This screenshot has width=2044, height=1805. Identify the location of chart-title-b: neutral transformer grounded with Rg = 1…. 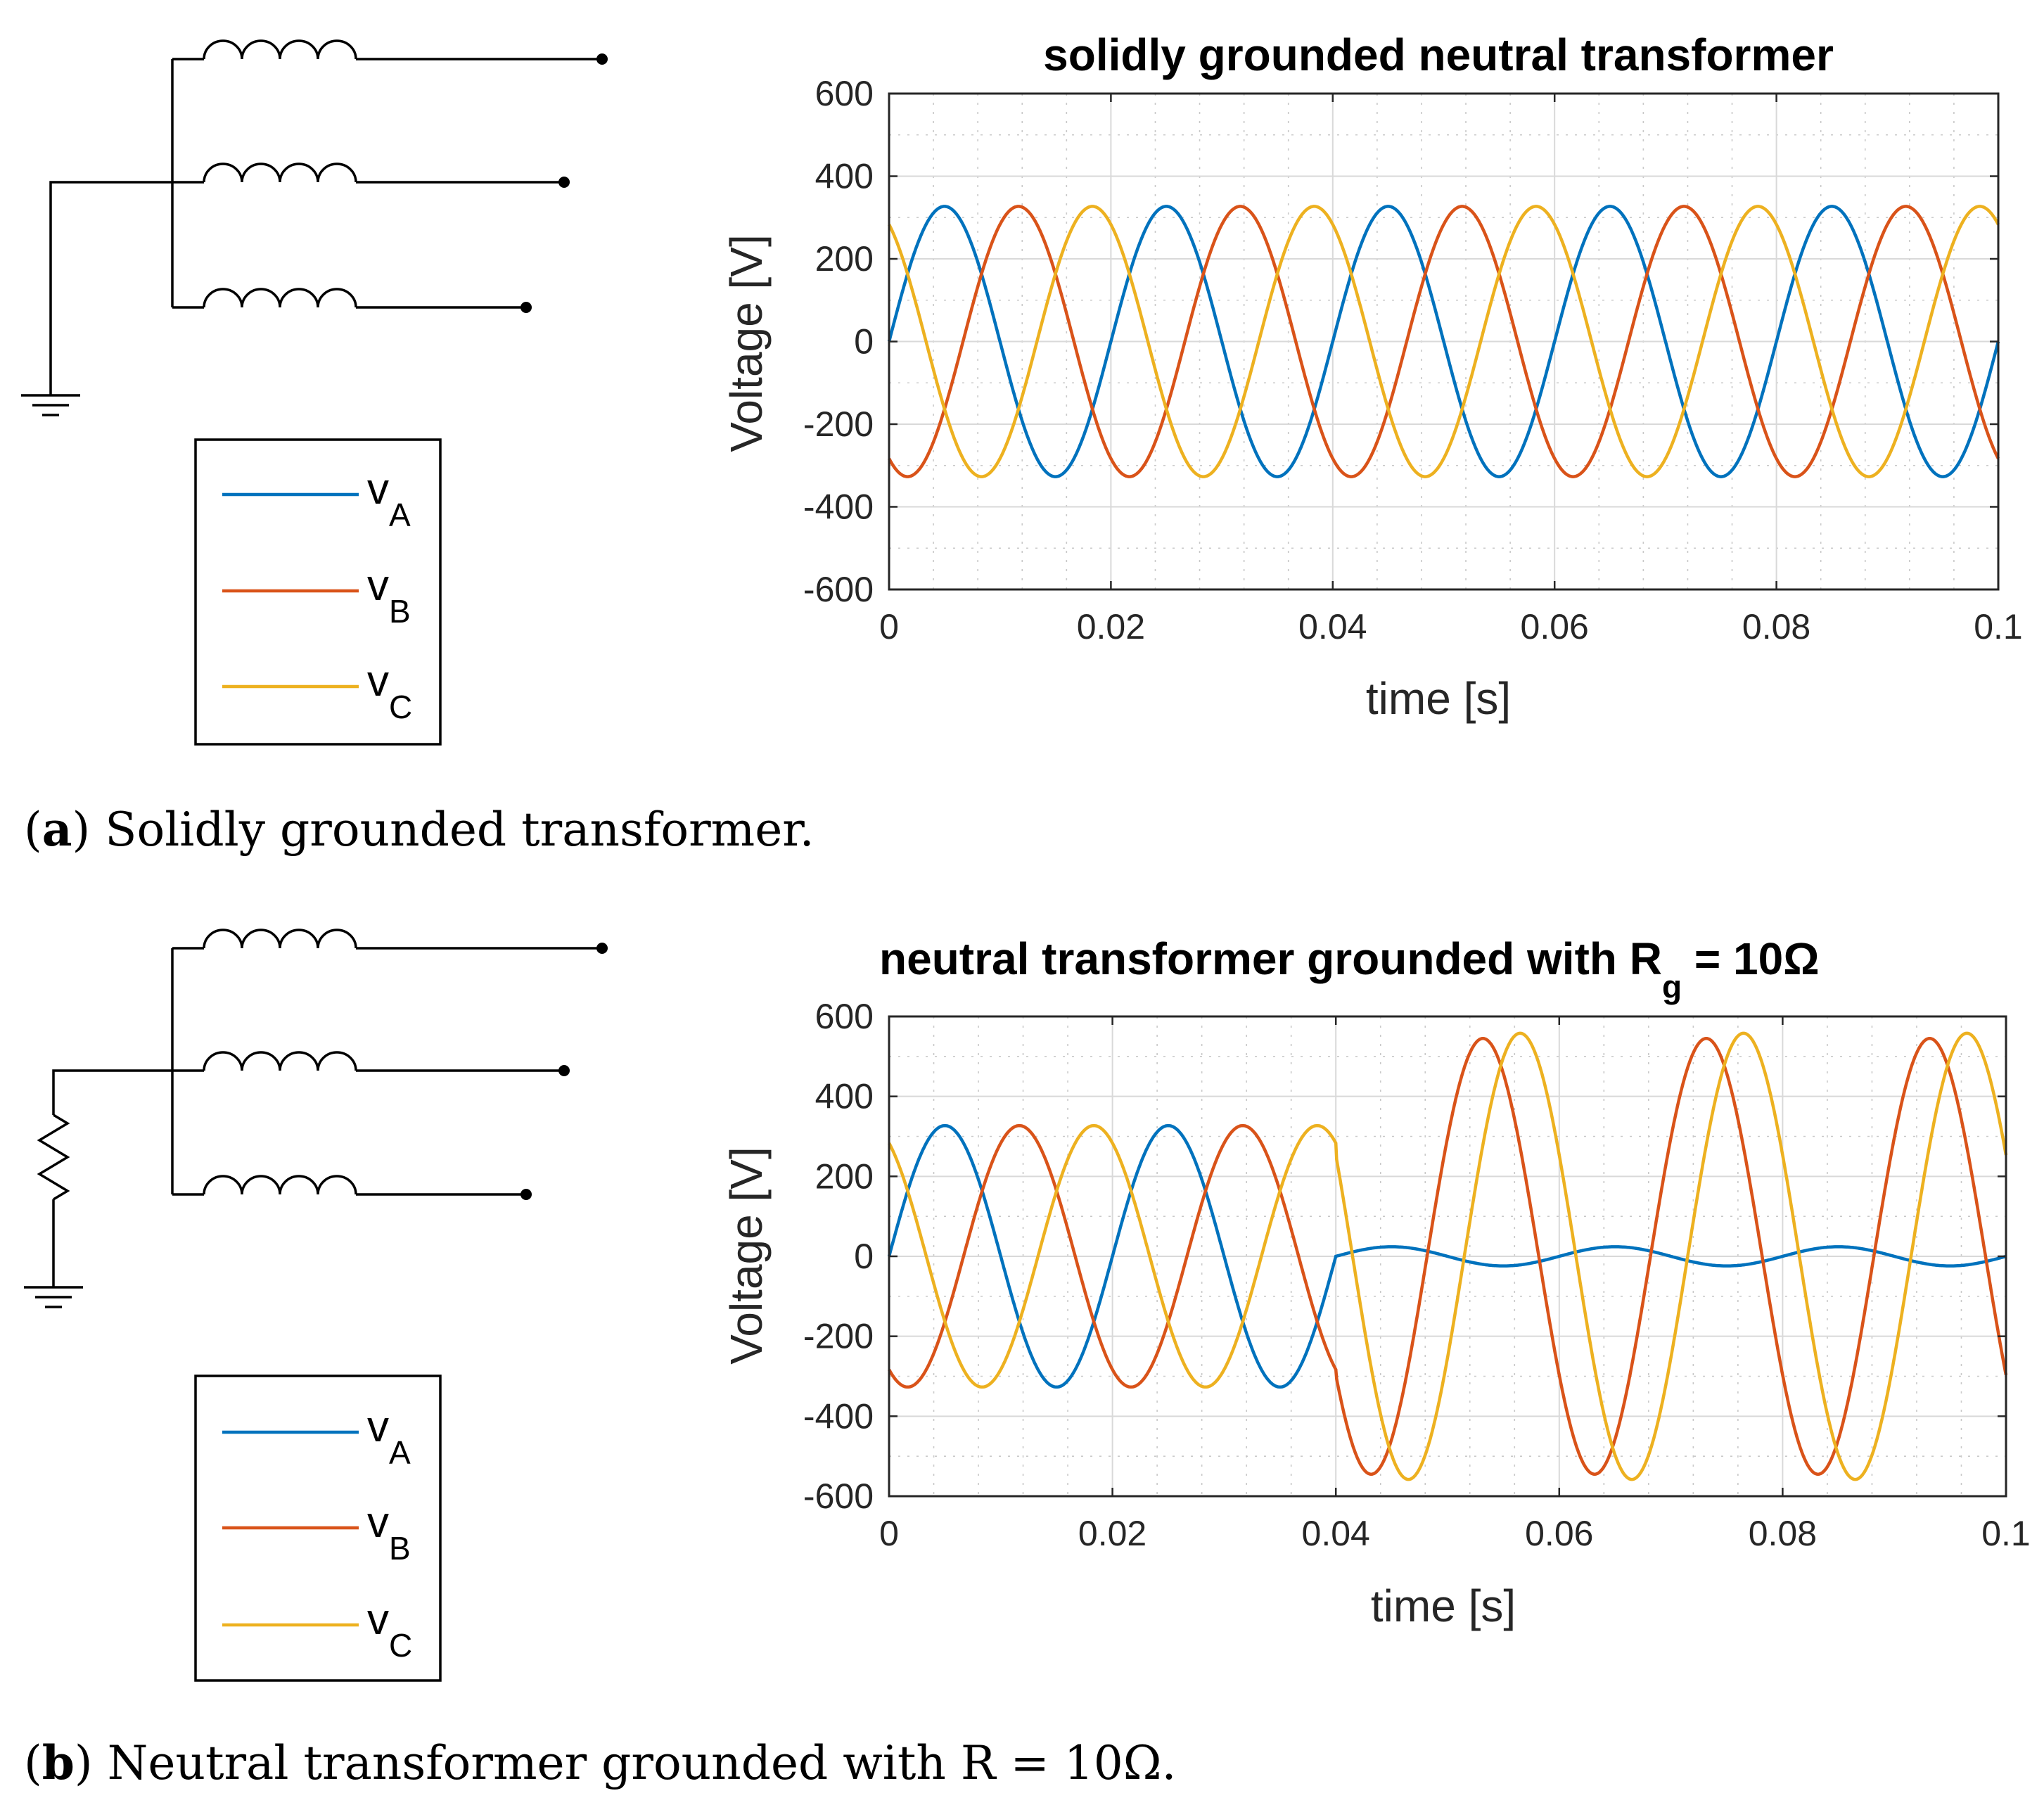
(1349, 969).